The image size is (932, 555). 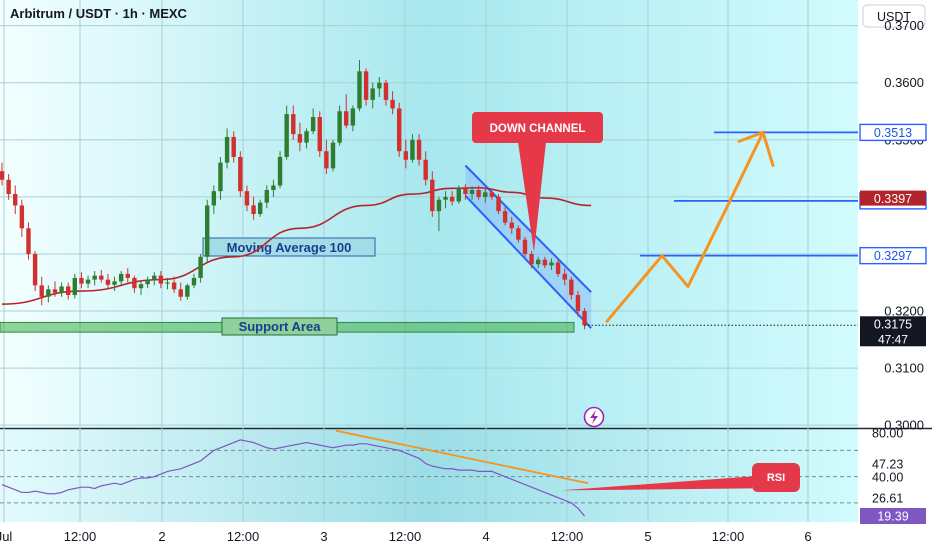 I want to click on currency-label: USDT, so click(x=894, y=17).